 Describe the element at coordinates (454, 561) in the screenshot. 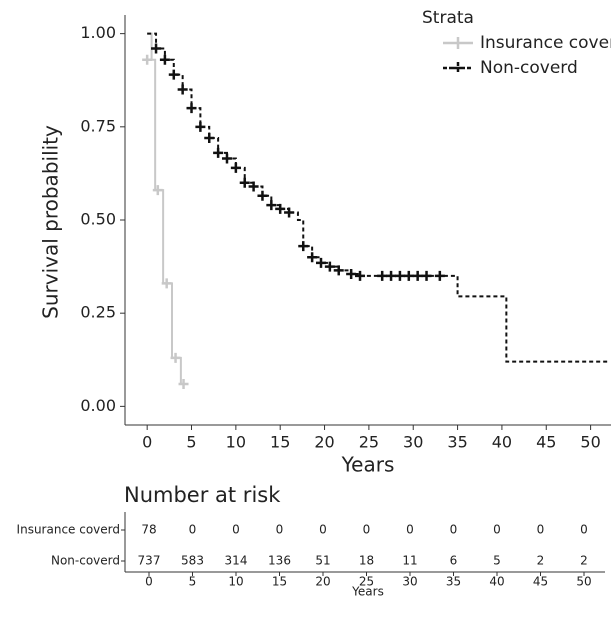

I see `risk-count: 6` at that location.